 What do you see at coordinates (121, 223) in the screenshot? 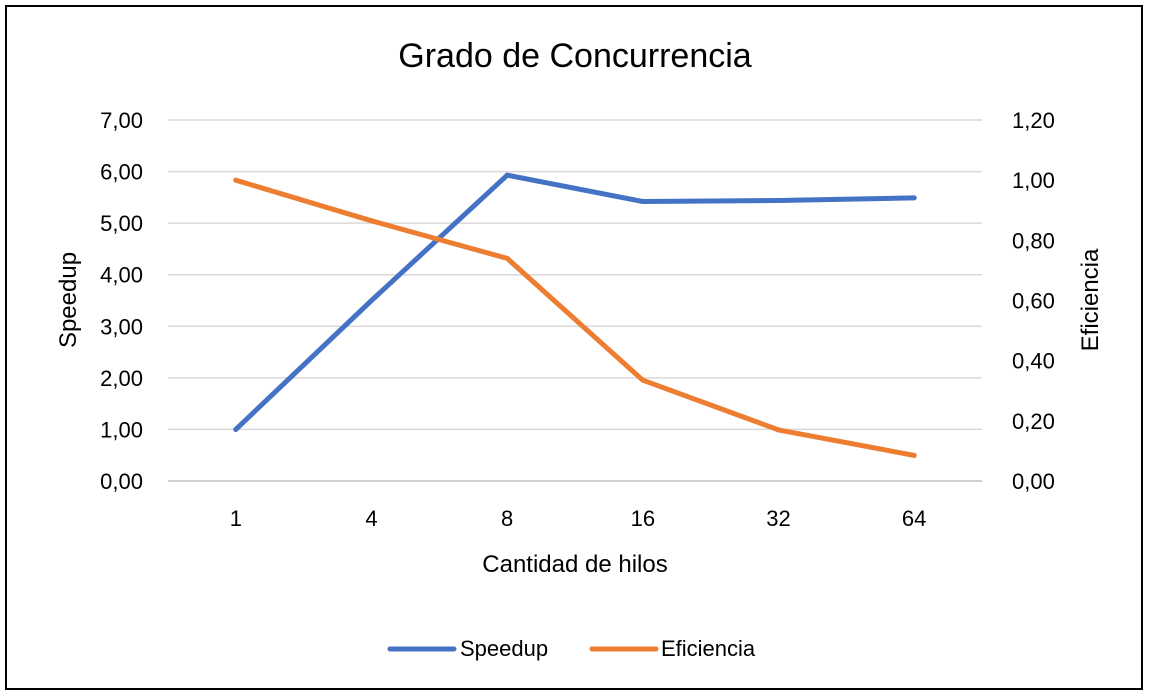
I see `y-tick-label: 5,00` at bounding box center [121, 223].